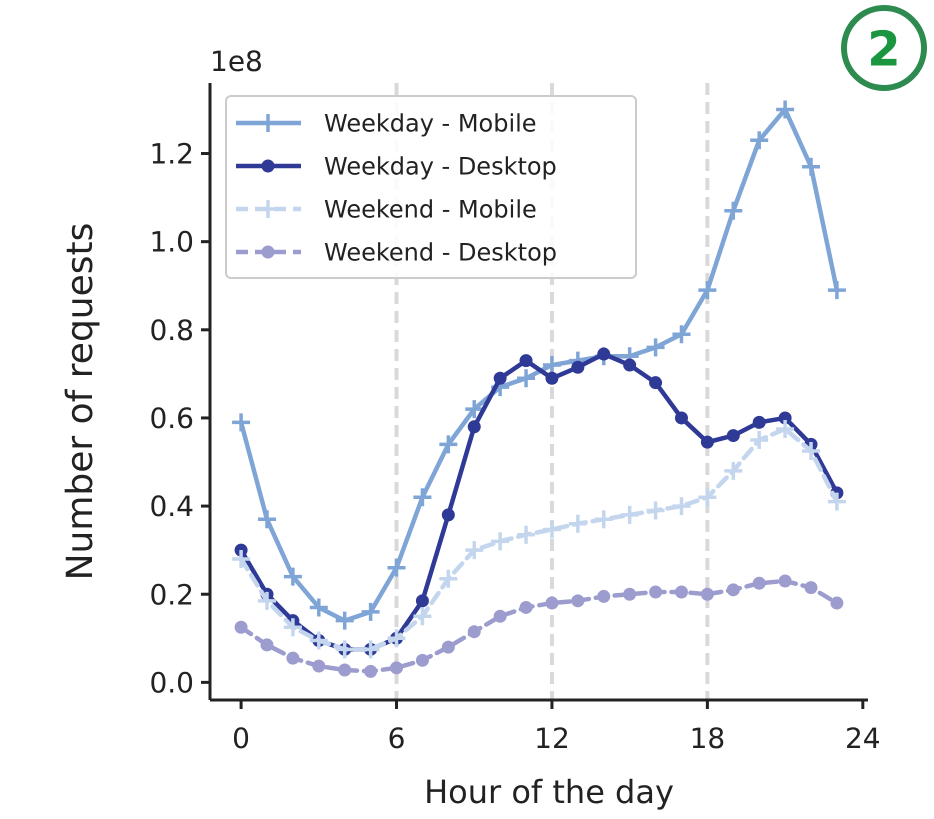  What do you see at coordinates (549, 792) in the screenshot?
I see `x-axis-title: Hour of the day` at bounding box center [549, 792].